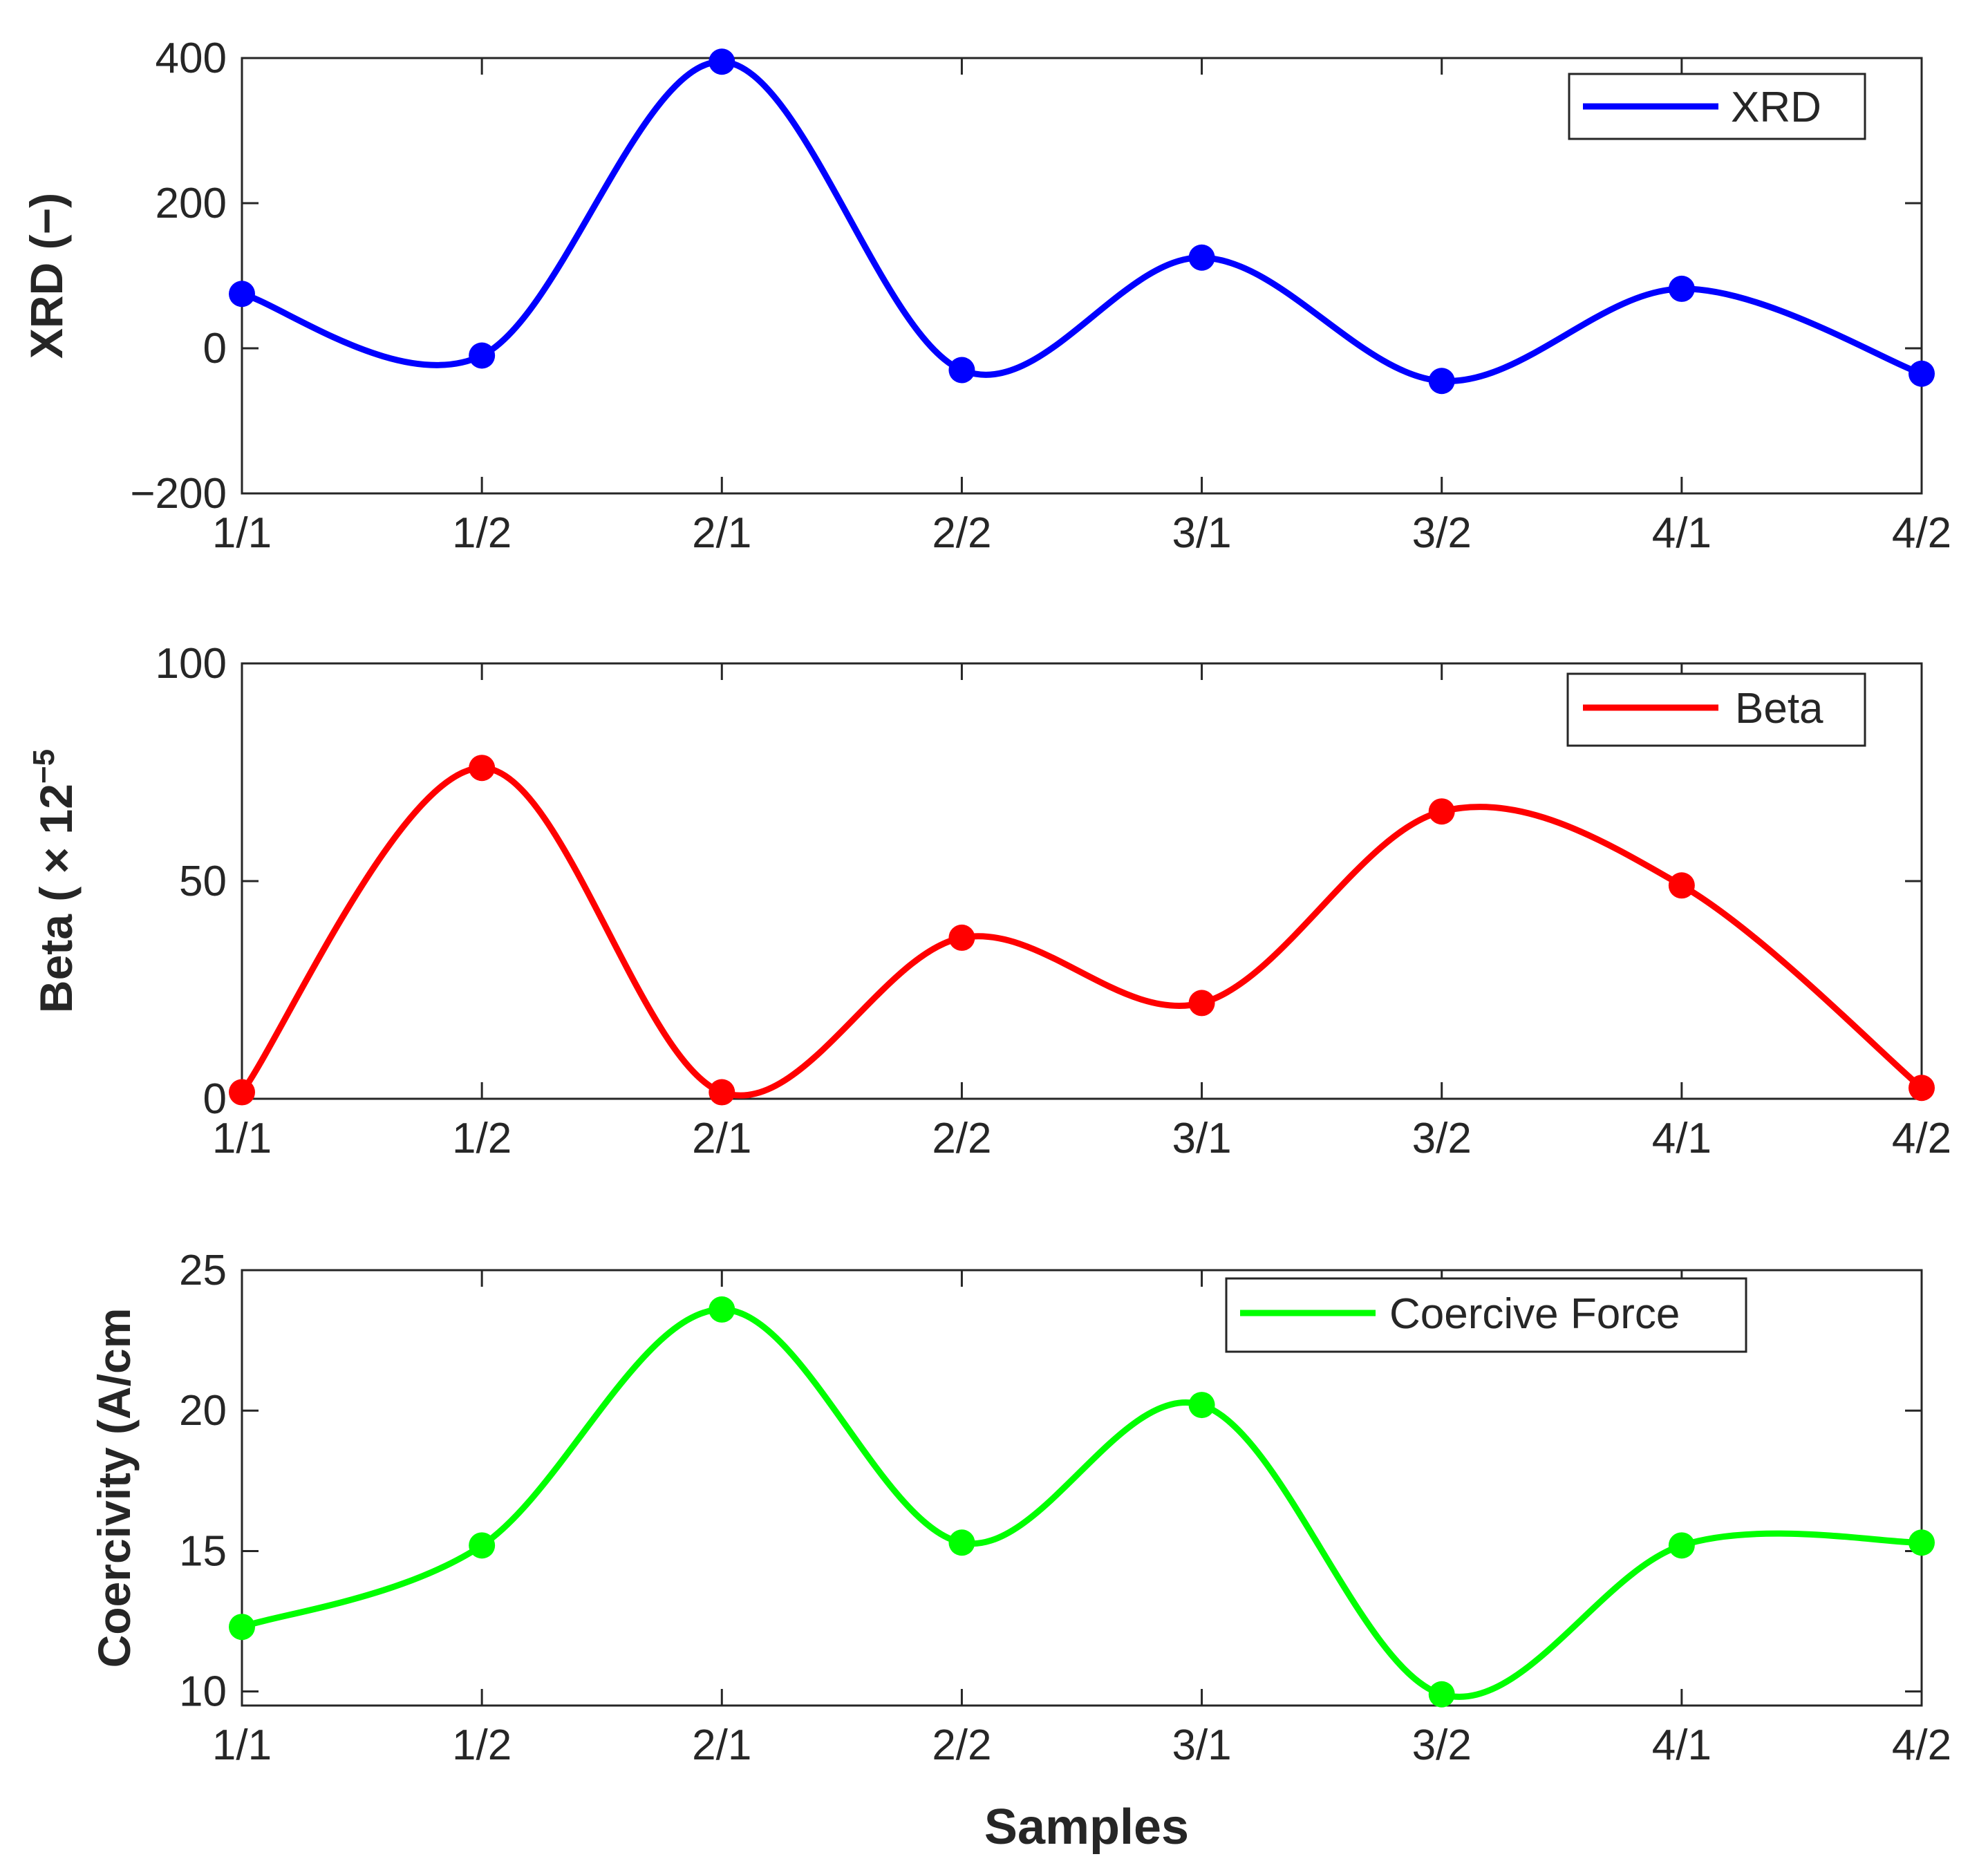  I want to click on xrd-x-tick-label: 2/1, so click(721, 533).